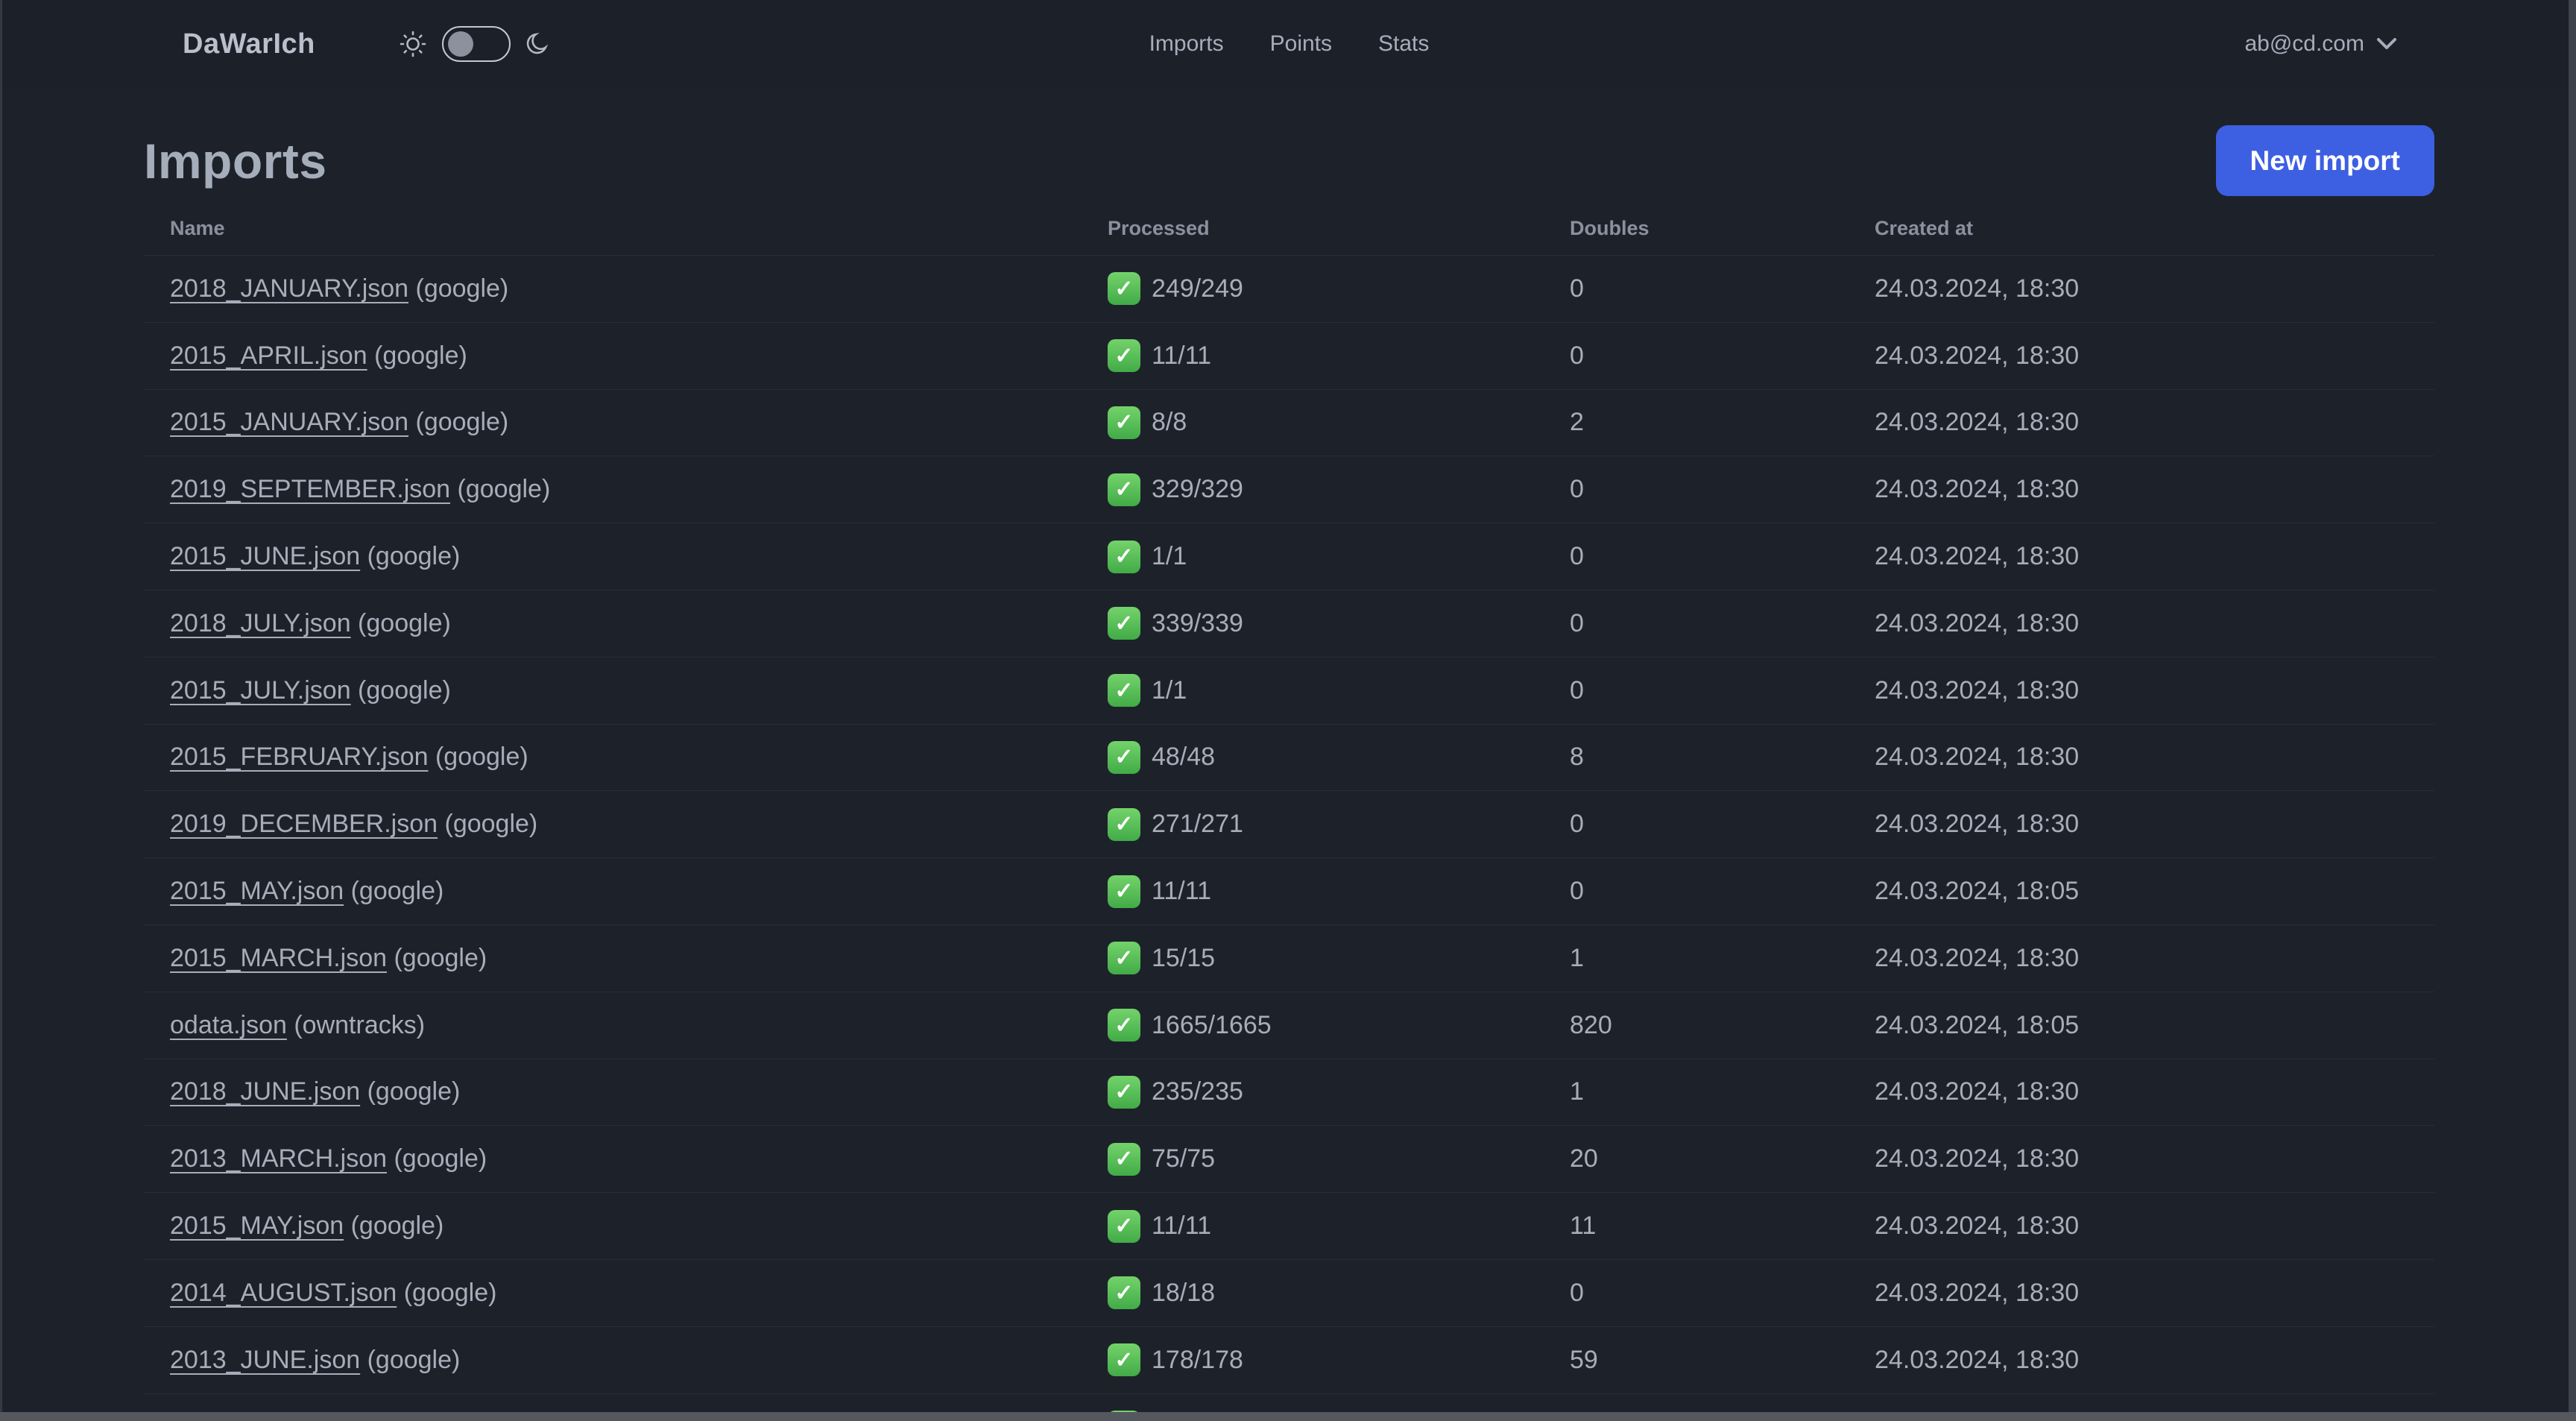  What do you see at coordinates (1197, 824) in the screenshot?
I see `processed-count: 271/271` at bounding box center [1197, 824].